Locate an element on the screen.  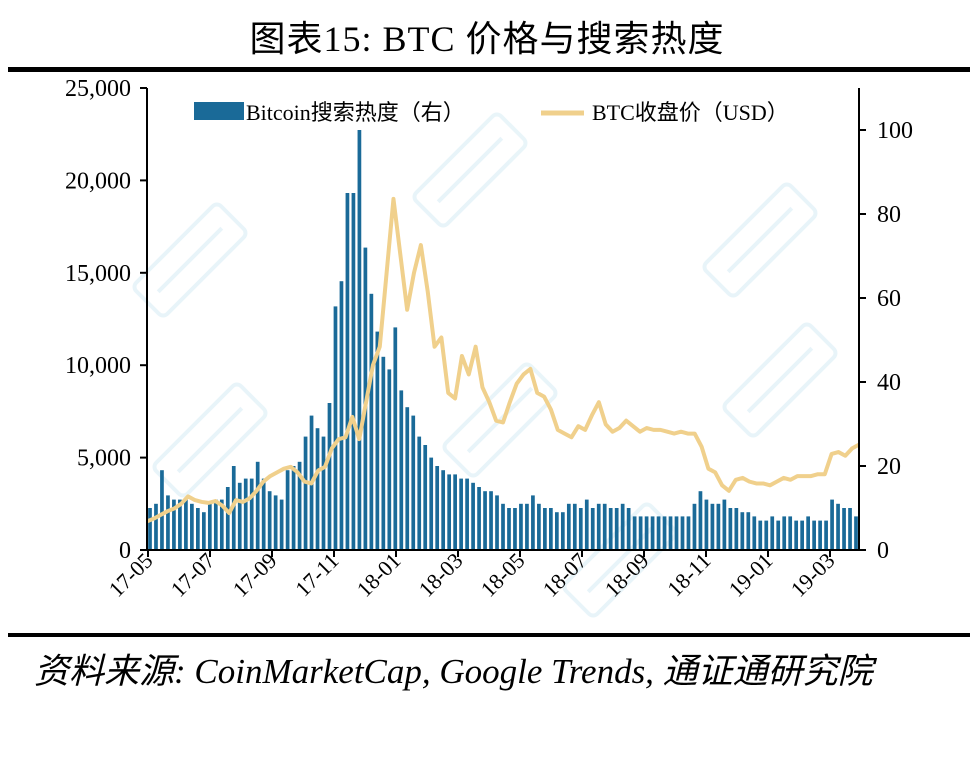
left-tick-label: 25,000 is located at coordinates (98, 89).